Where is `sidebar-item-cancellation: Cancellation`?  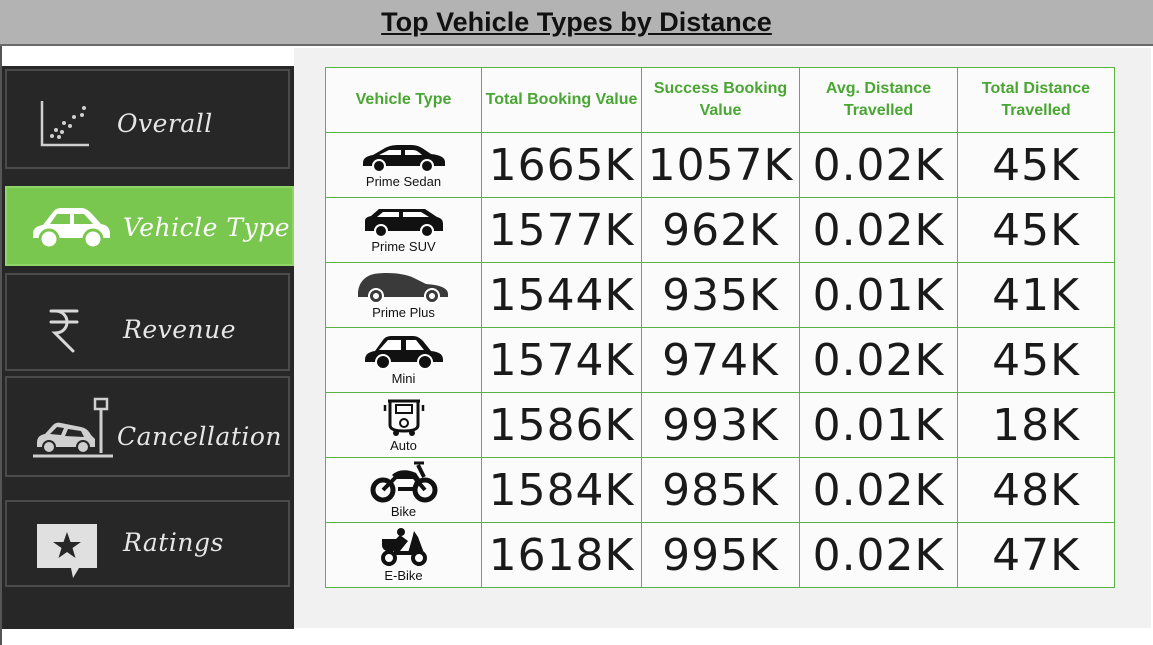
sidebar-item-cancellation: Cancellation is located at coordinates (147, 426).